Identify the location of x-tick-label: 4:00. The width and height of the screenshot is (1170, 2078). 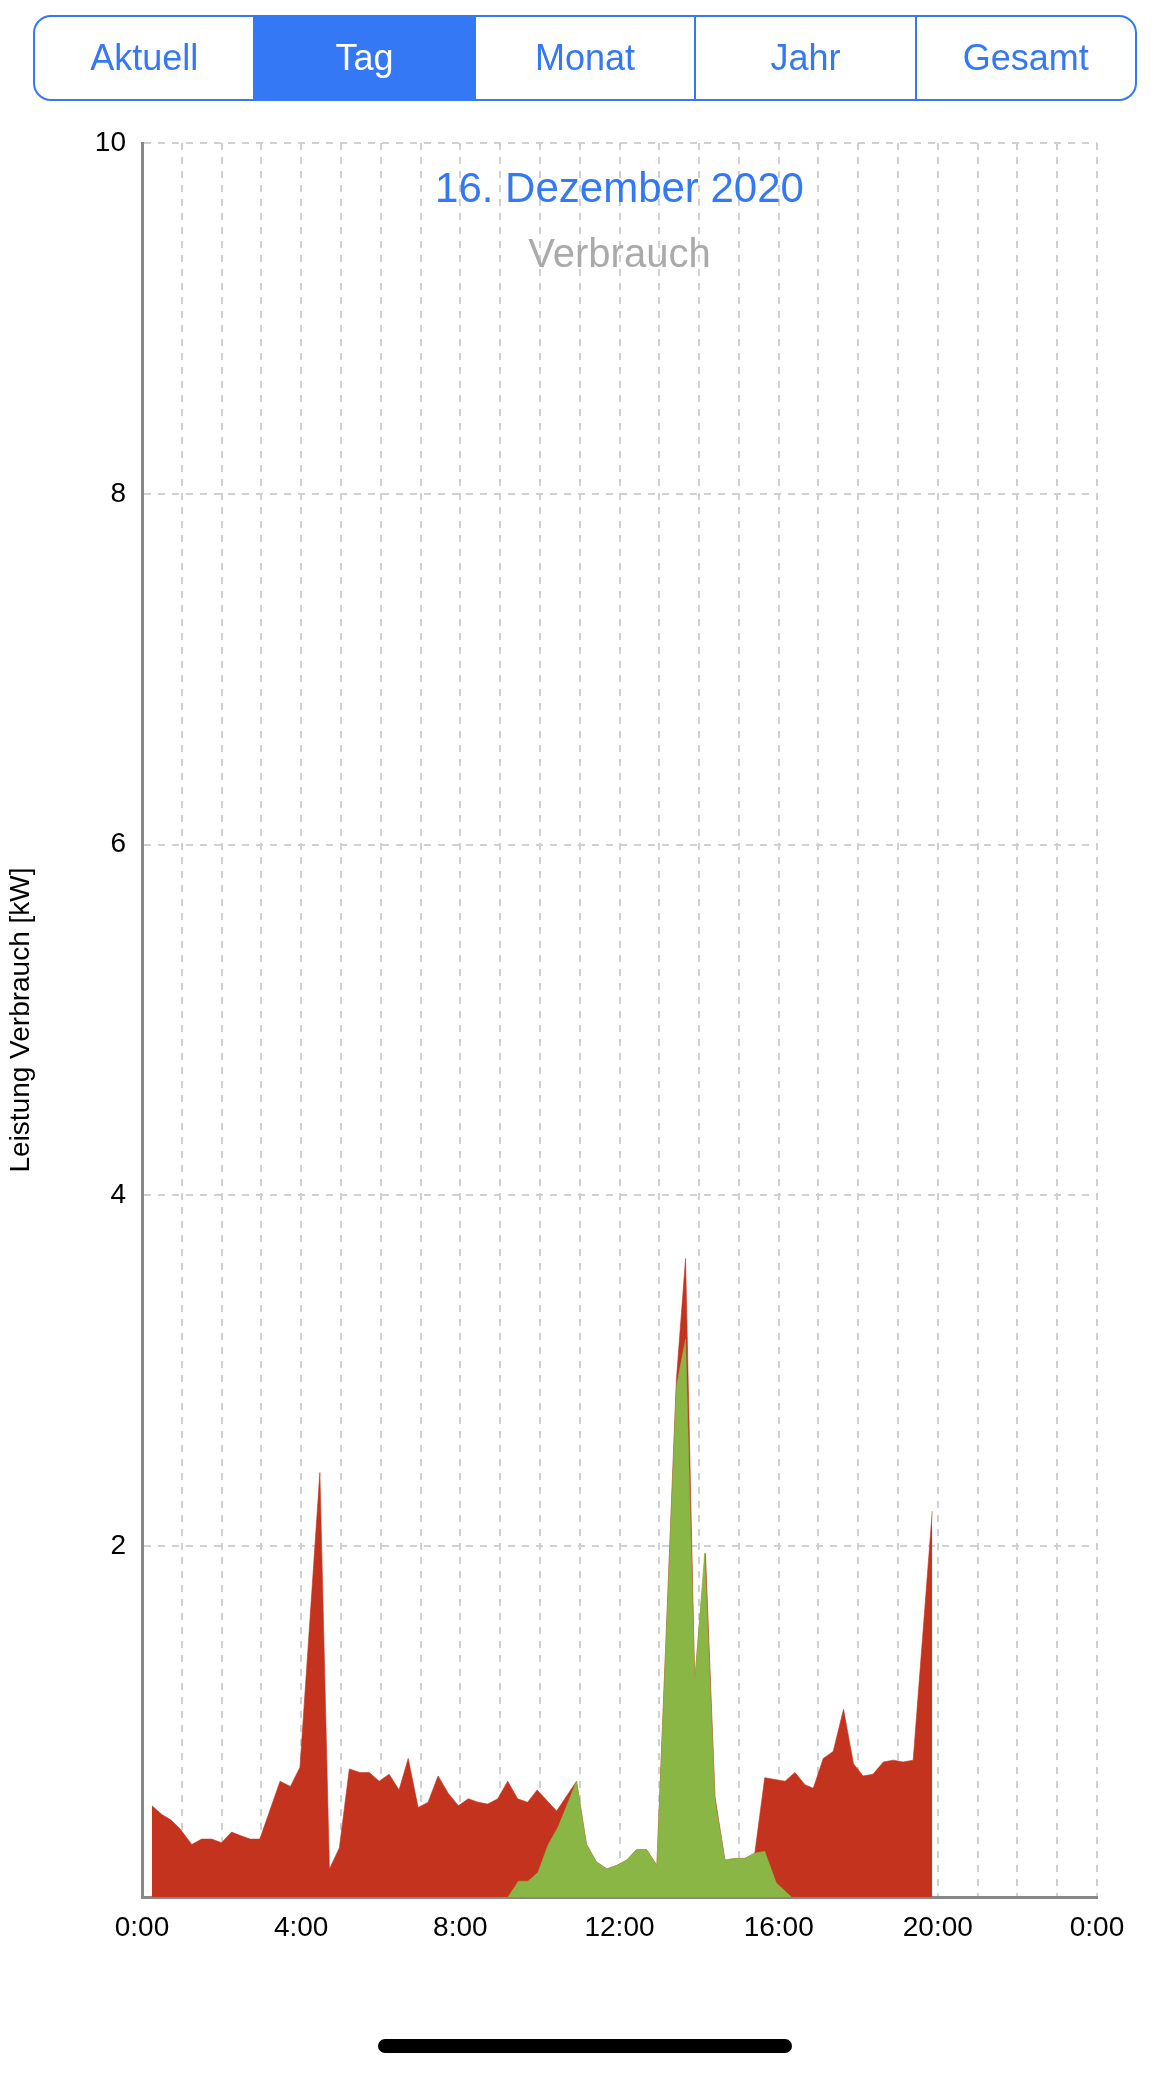
(301, 1926).